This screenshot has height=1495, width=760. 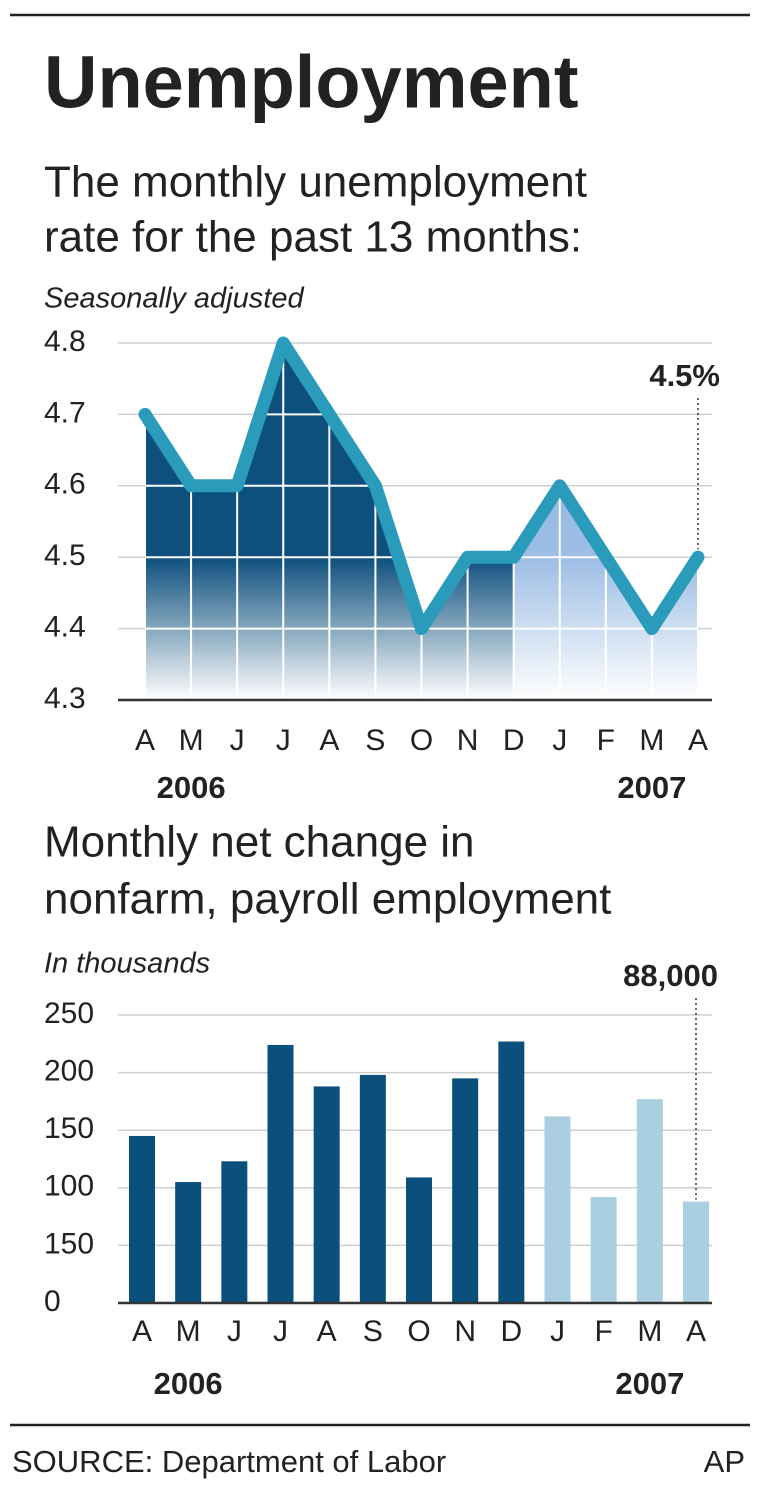 I want to click on title: Unemployment, so click(x=311, y=82).